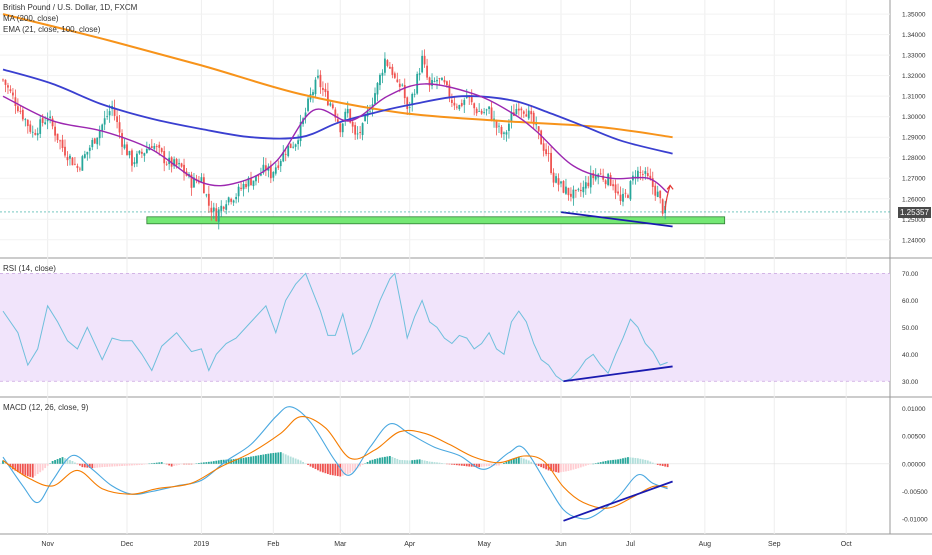 The width and height of the screenshot is (932, 555). I want to click on price-tick-label: 1.24000, so click(914, 240).